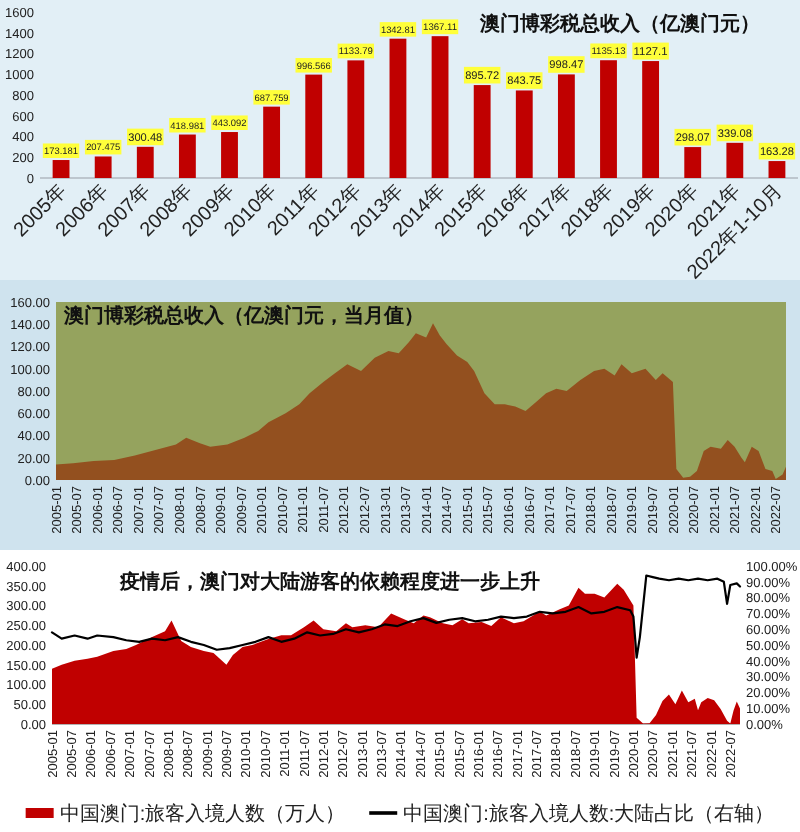  I want to click on title: 澳门博彩税总收入（亿澳门元）, so click(620, 25).